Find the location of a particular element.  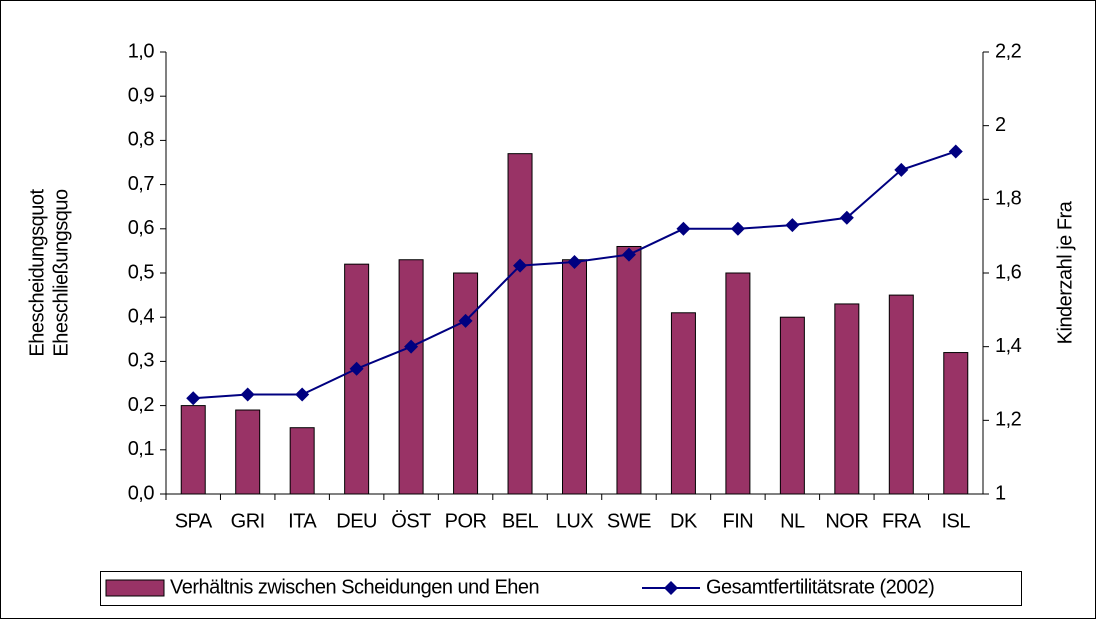

x-tick-label: POR is located at coordinates (466, 521).